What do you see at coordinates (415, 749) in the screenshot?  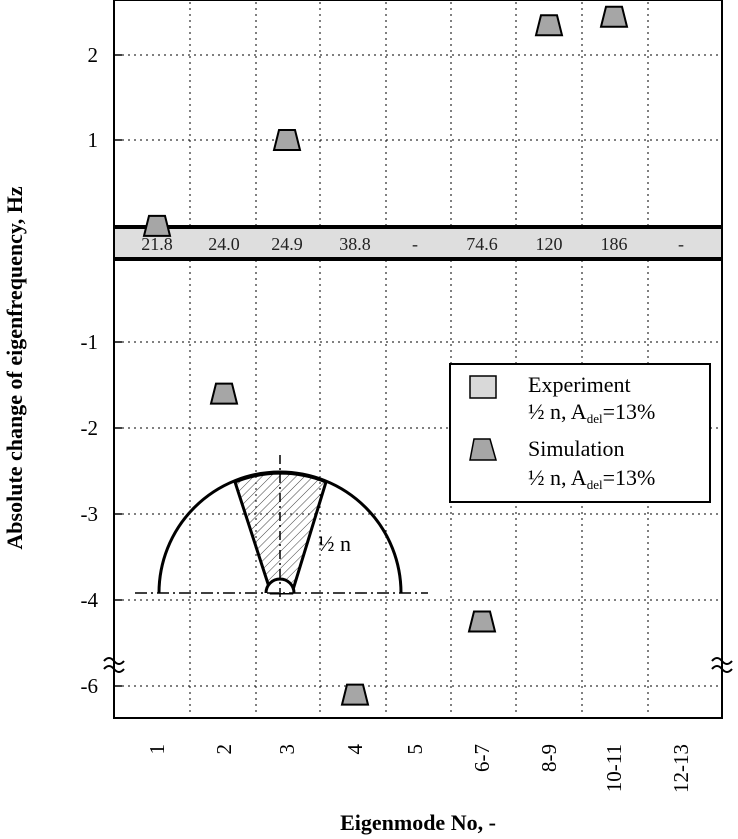 I see `x-tick-label: 5` at bounding box center [415, 749].